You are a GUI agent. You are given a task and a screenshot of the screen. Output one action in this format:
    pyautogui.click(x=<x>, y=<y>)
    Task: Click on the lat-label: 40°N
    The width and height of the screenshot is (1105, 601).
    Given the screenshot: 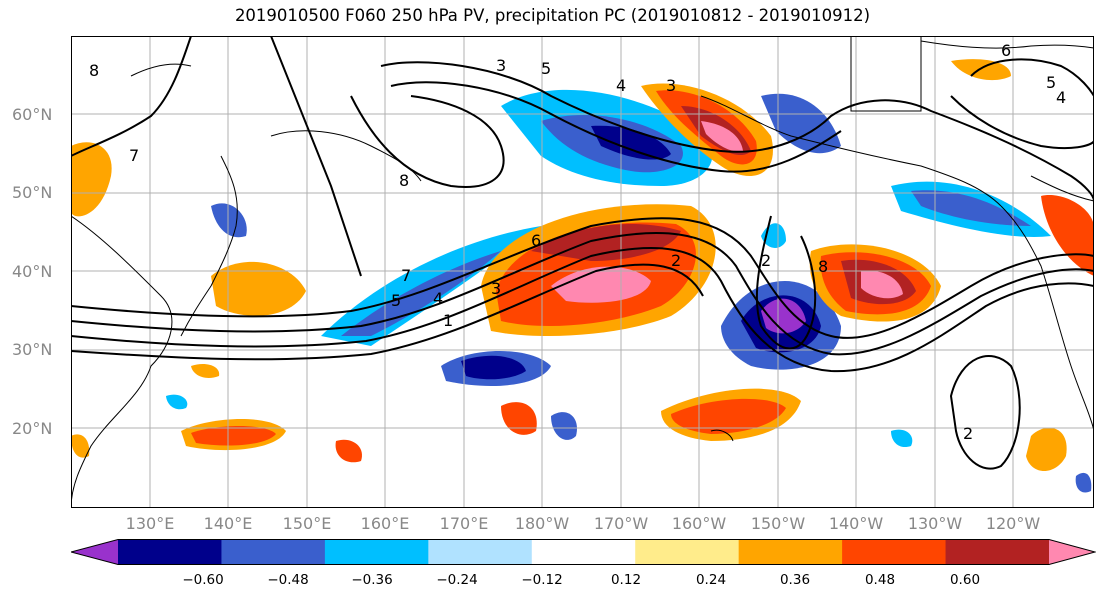 What is the action you would take?
    pyautogui.click(x=32, y=271)
    